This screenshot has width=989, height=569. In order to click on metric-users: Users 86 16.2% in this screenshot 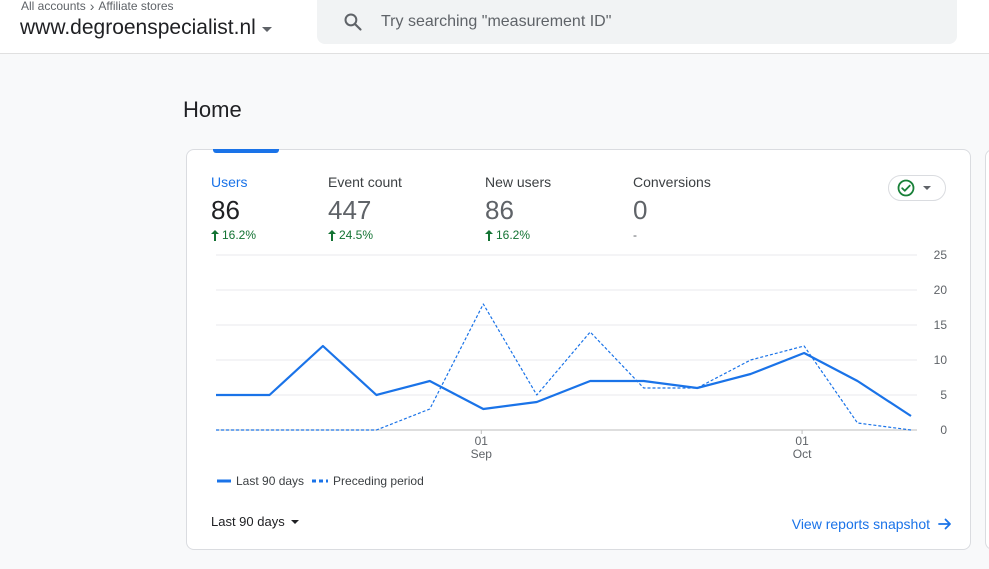, I will do `click(233, 208)`.